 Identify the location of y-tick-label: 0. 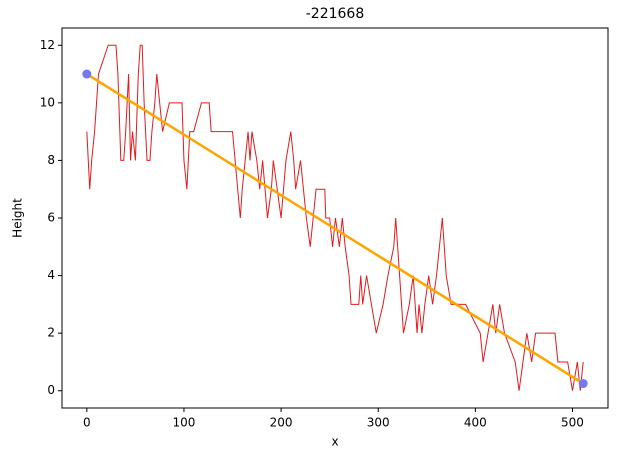
(51, 390).